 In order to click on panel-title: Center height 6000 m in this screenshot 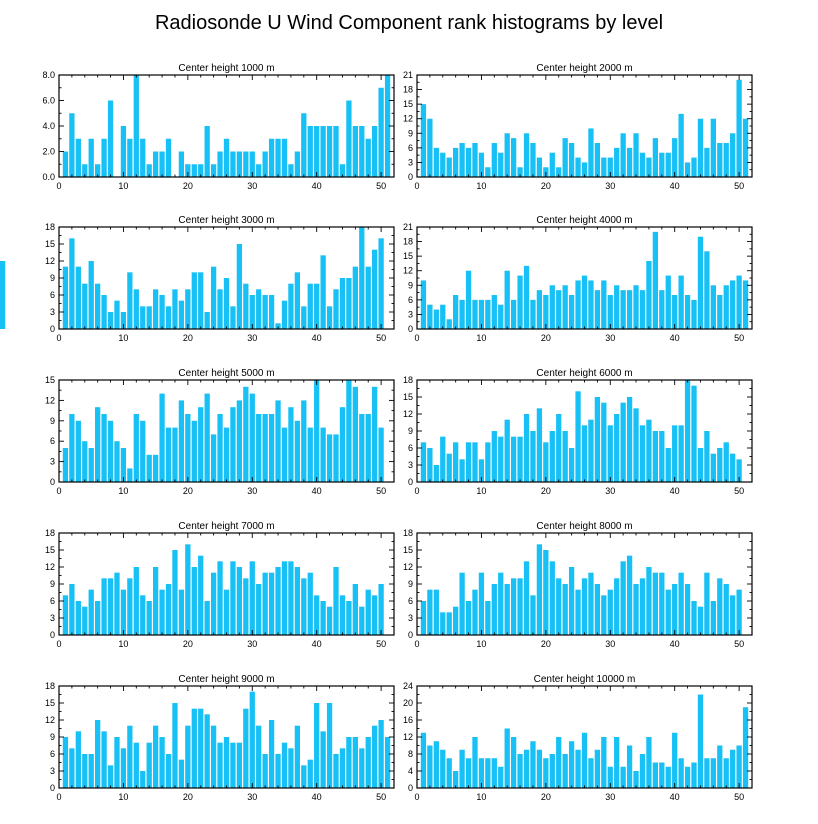, I will do `click(584, 373)`.